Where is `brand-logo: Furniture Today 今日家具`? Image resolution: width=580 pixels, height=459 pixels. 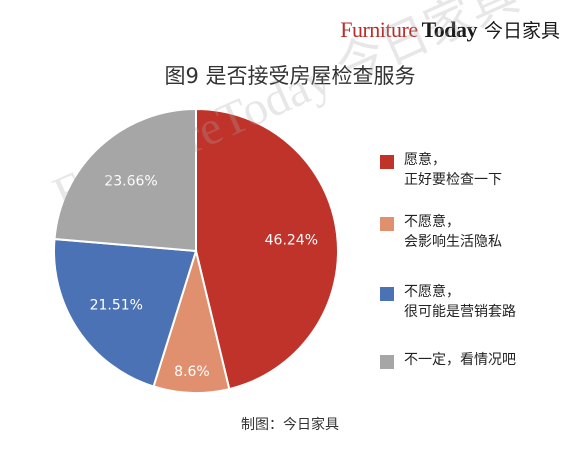
brand-logo: Furniture Today 今日家具 is located at coordinates (450, 29).